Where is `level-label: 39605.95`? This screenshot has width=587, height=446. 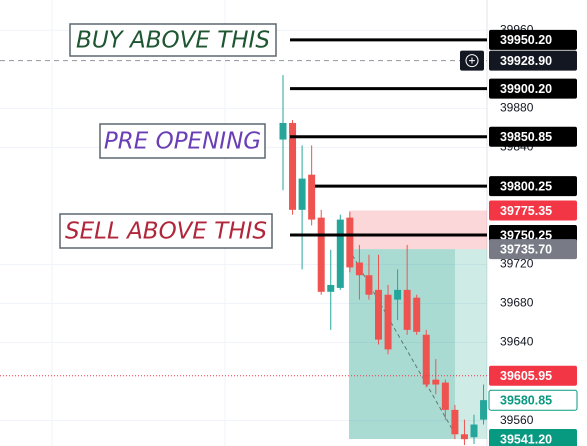 level-label: 39605.95 is located at coordinates (526, 376).